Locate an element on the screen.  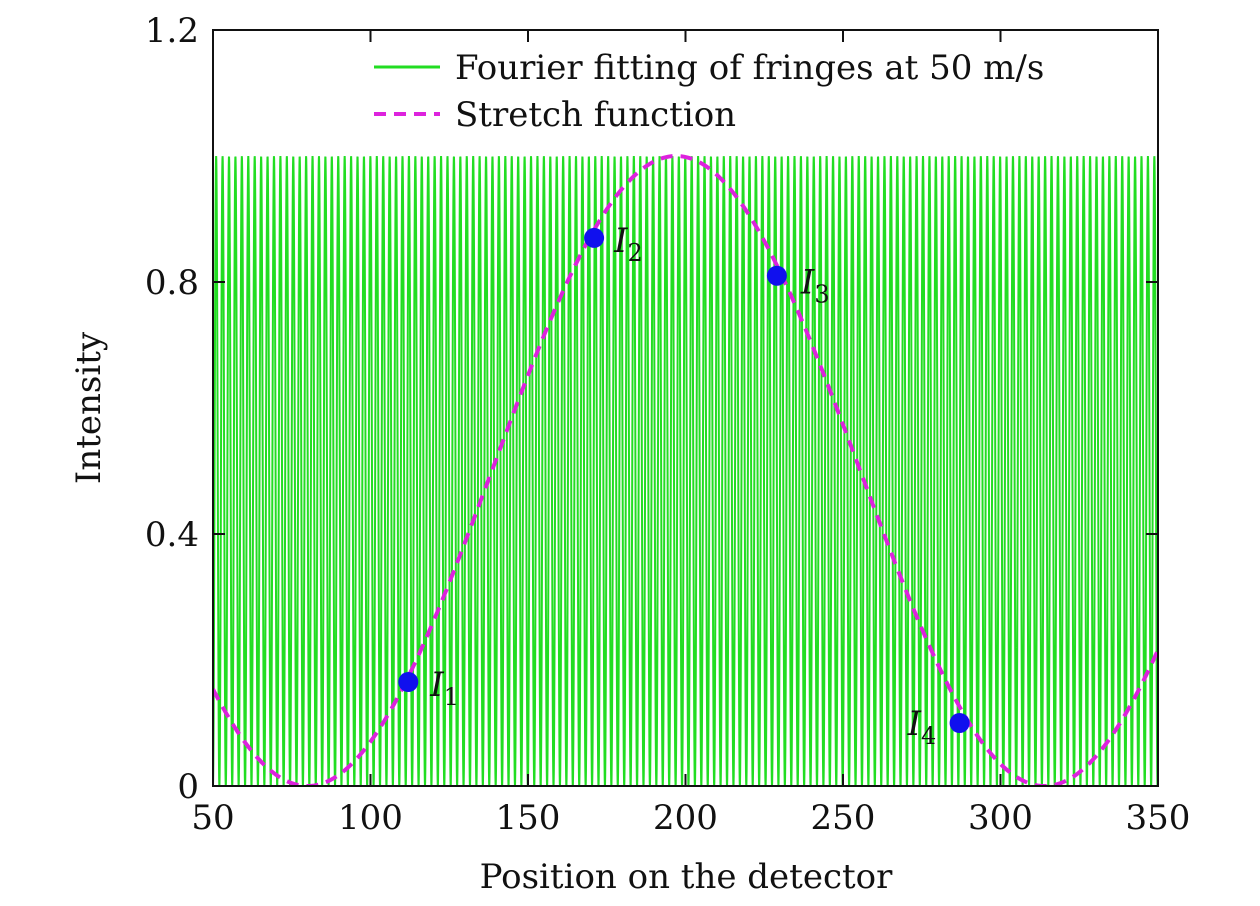
legend-label-fringes: Fourier fitting of fringes at 50 m/s is located at coordinates (749, 68).